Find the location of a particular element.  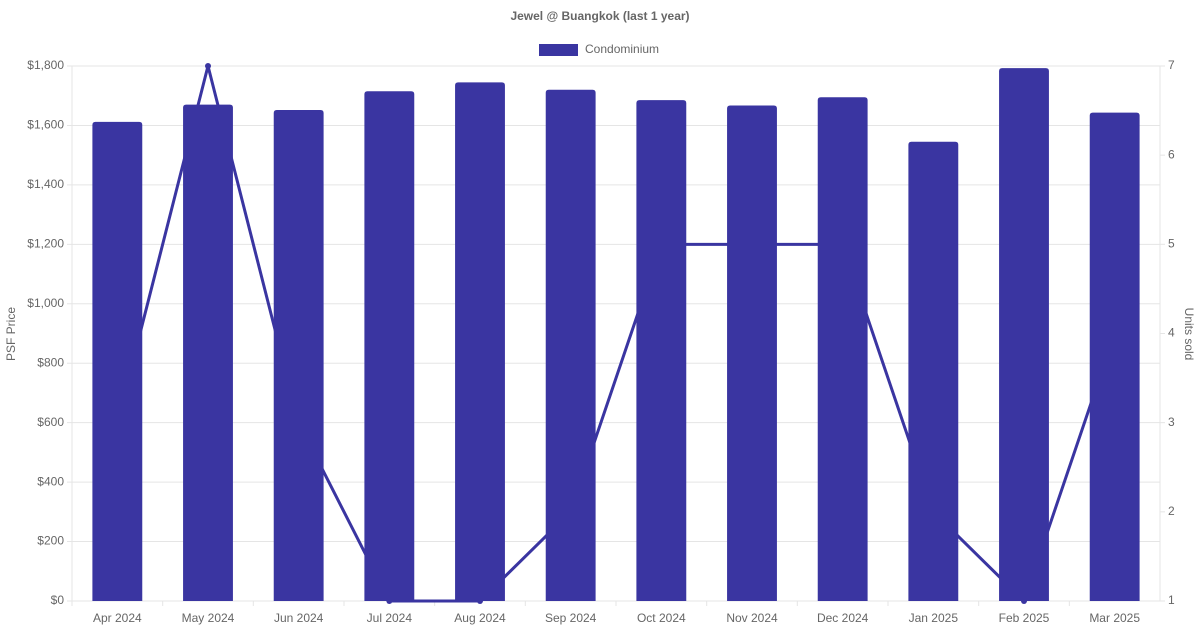

y2-axis-title: Units sold is located at coordinates (1189, 334).